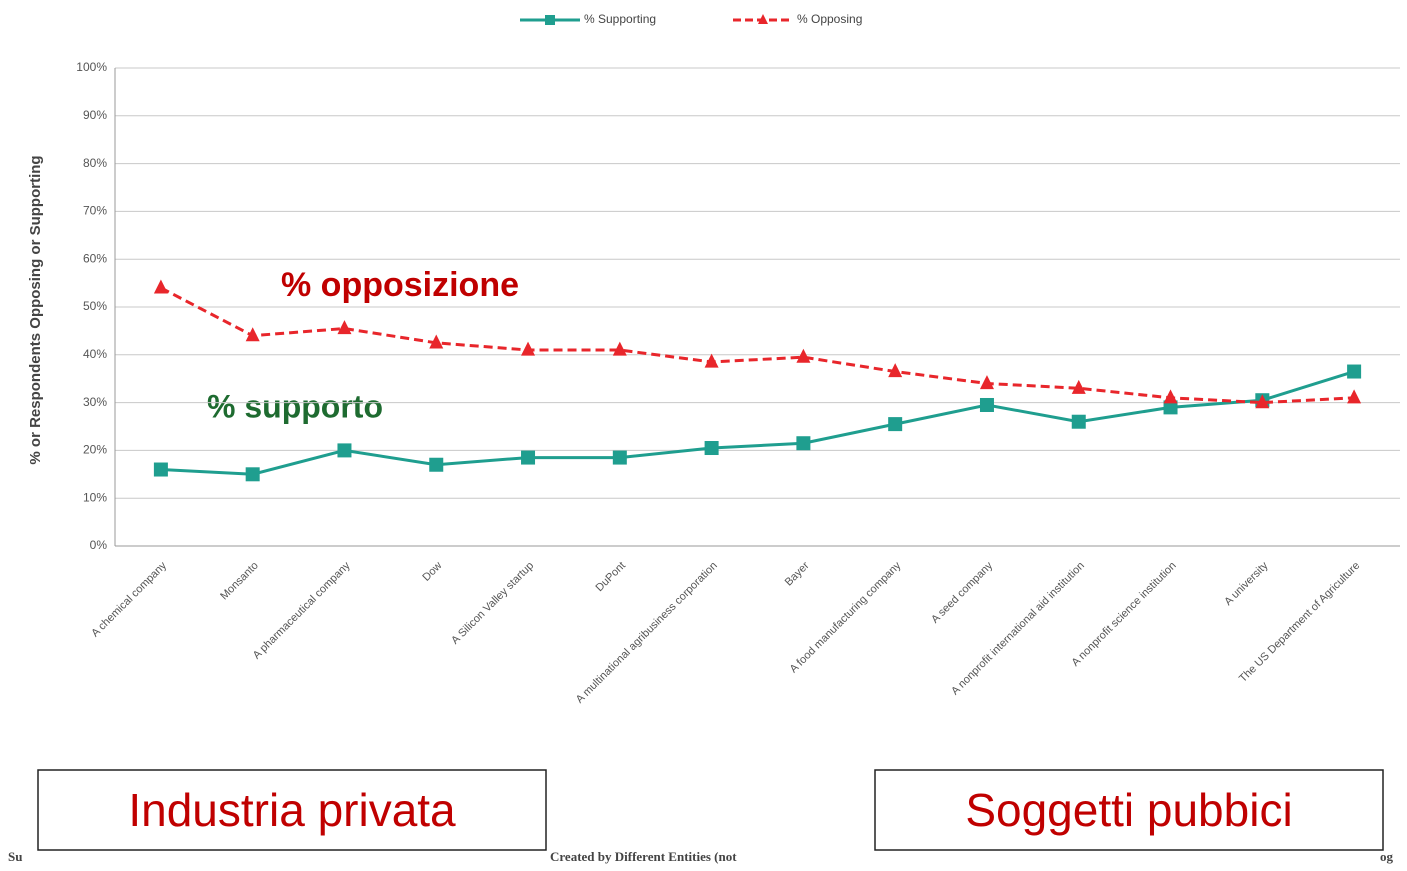 The width and height of the screenshot is (1407, 871). I want to click on caption: og, so click(1387, 856).